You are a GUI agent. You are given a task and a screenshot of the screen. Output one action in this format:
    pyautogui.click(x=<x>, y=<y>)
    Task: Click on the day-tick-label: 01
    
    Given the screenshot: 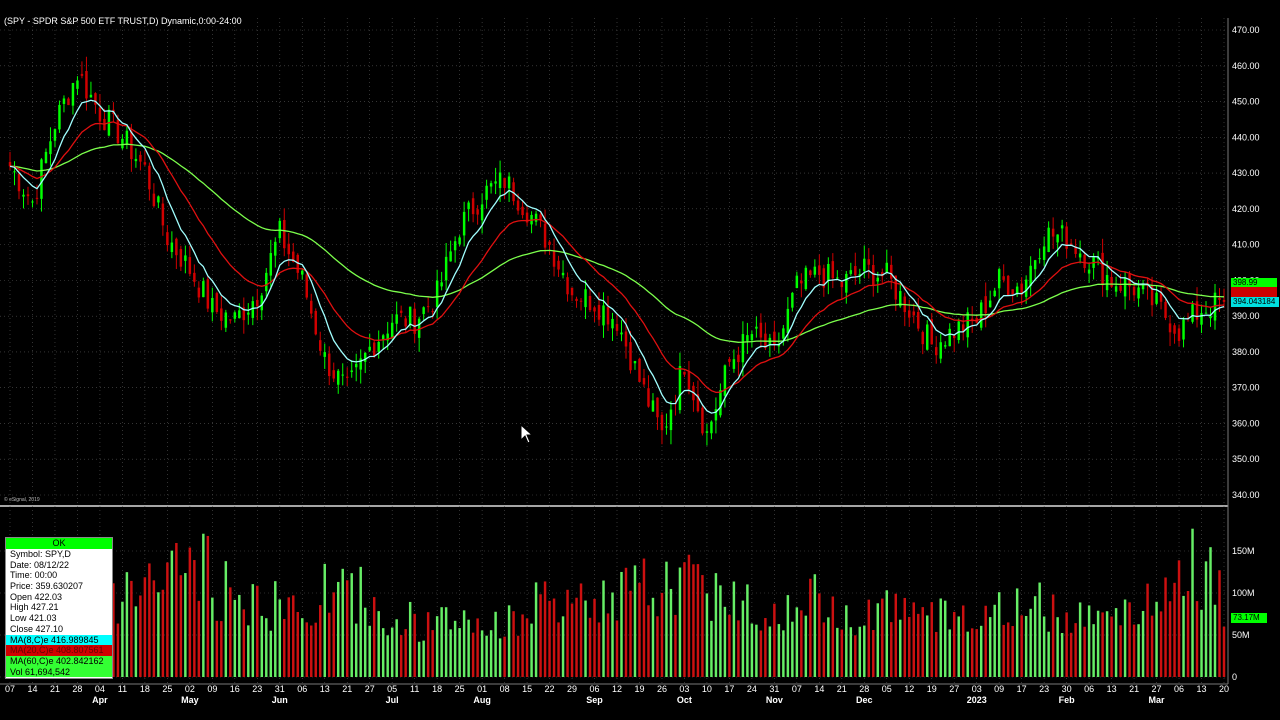 What is the action you would take?
    pyautogui.click(x=482, y=689)
    